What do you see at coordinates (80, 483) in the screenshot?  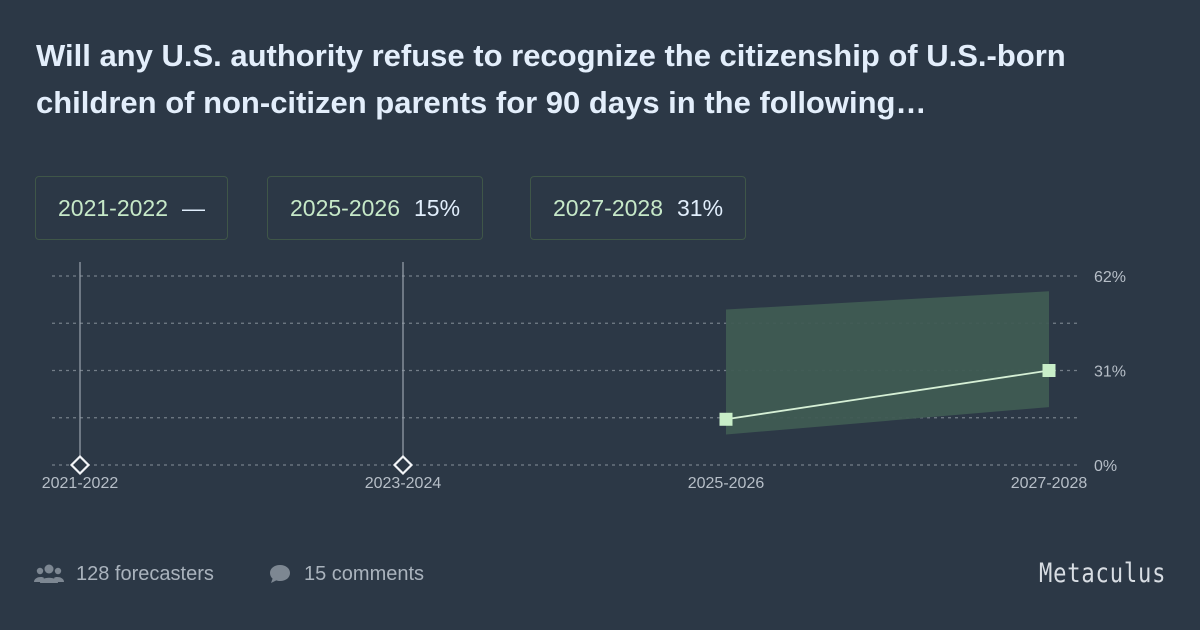 I see `x-tick-label: 2021-2022` at bounding box center [80, 483].